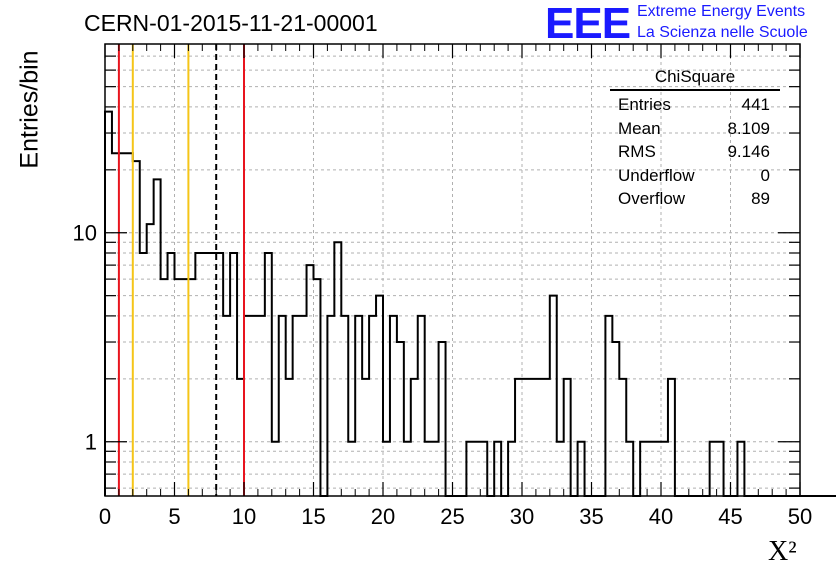  Describe the element at coordinates (661, 516) in the screenshot. I see `x-tick-label: 40` at that location.